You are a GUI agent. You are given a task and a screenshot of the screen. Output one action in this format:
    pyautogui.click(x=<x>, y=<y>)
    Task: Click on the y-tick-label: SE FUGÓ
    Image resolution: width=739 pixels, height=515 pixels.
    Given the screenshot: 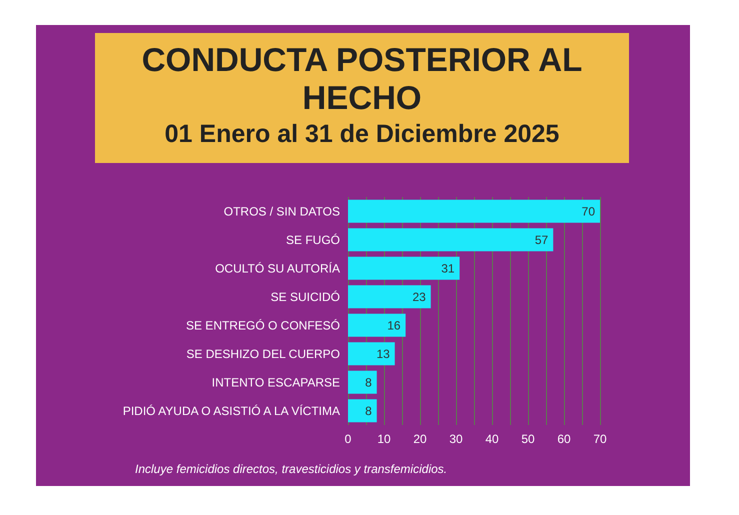 What is the action you would take?
    pyautogui.click(x=313, y=239)
    